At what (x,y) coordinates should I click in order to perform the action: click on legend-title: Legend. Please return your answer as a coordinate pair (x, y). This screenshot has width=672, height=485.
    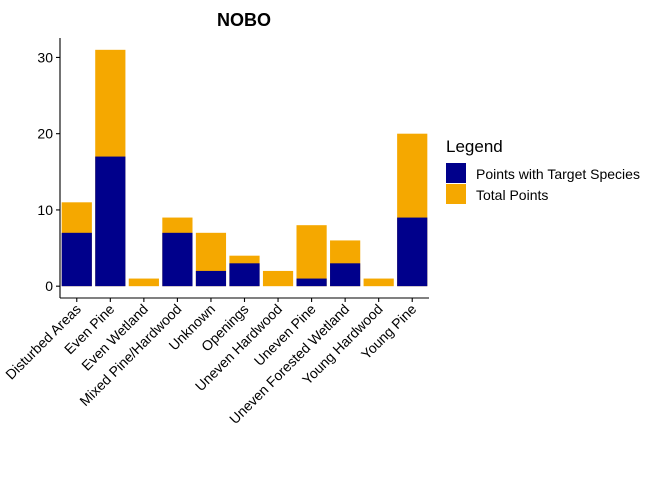
    Looking at the image, I should click on (474, 146).